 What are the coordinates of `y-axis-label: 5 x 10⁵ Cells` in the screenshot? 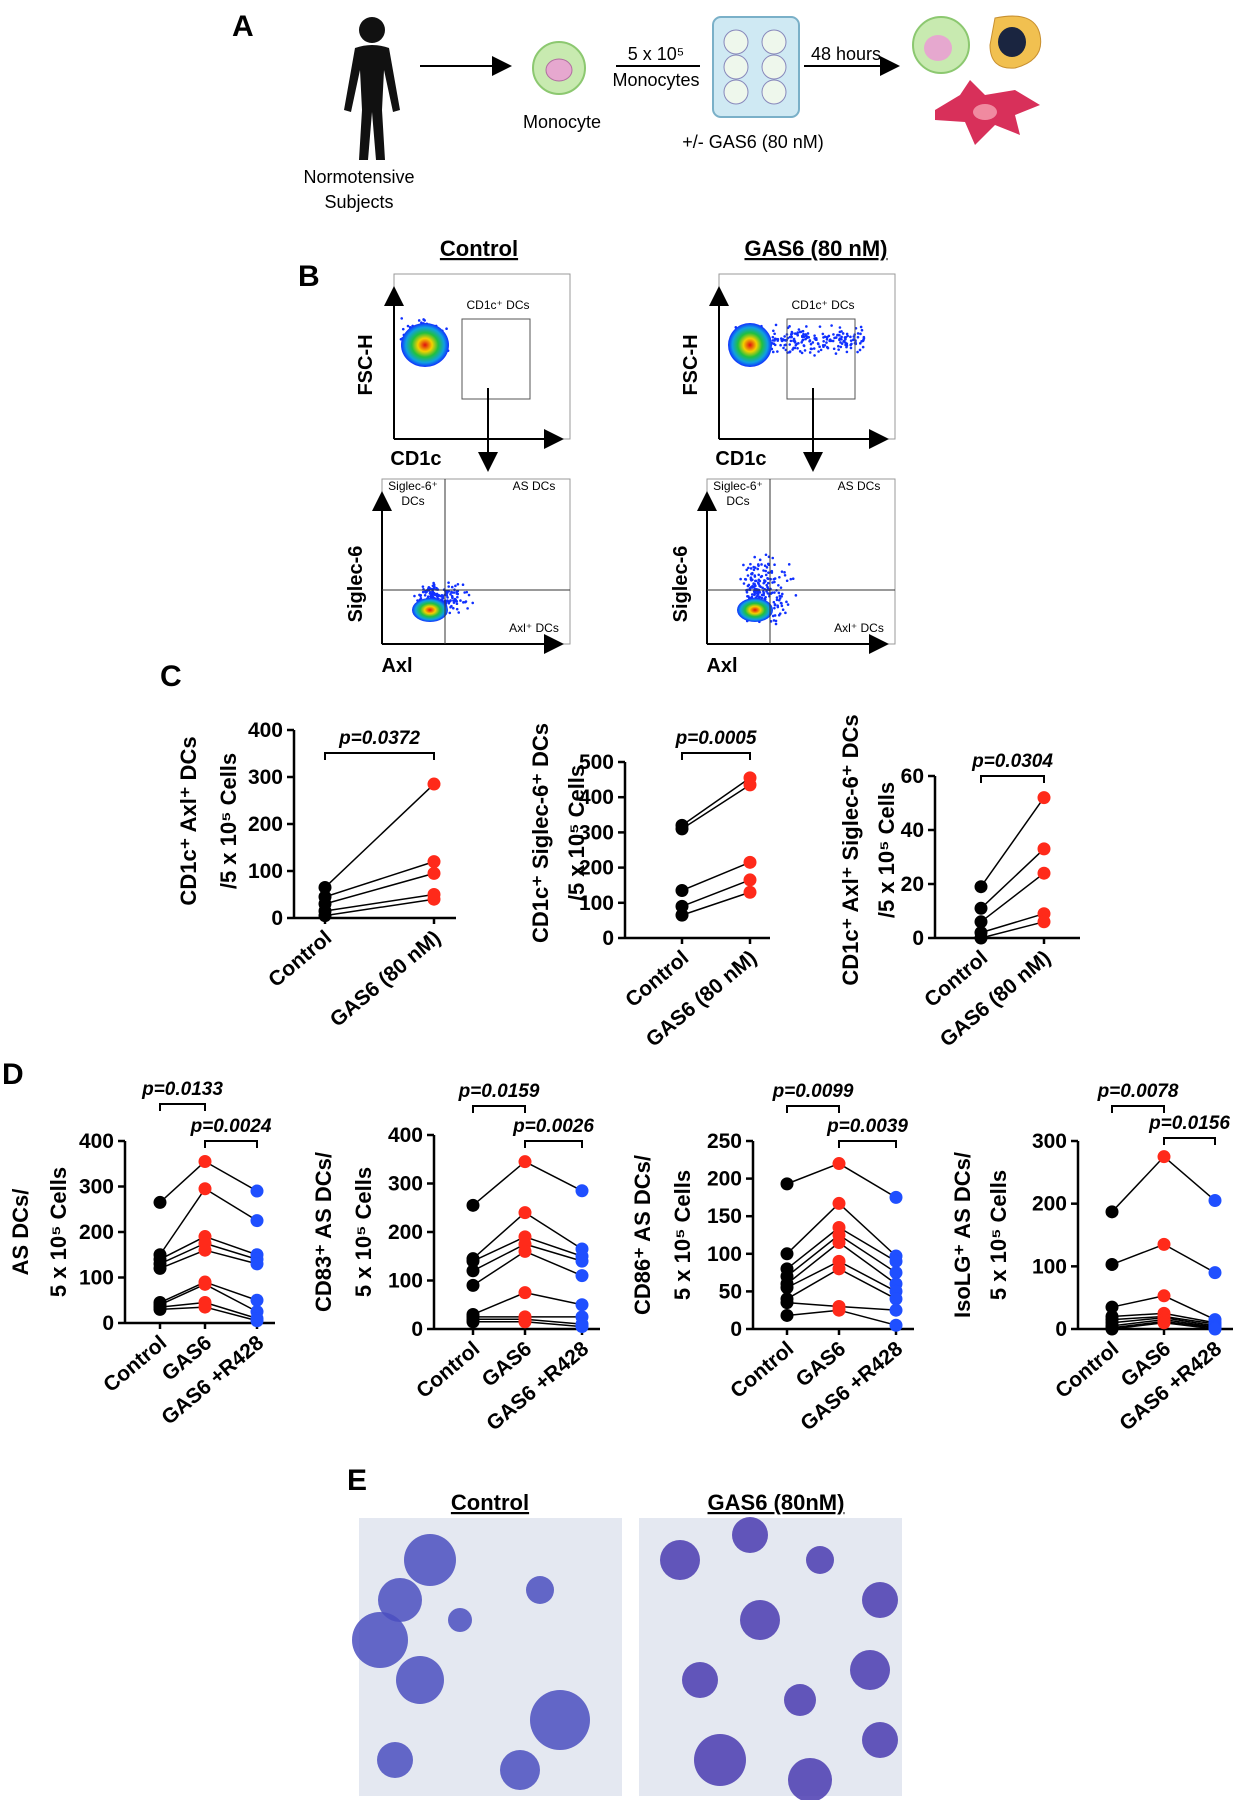 It's located at (363, 1232).